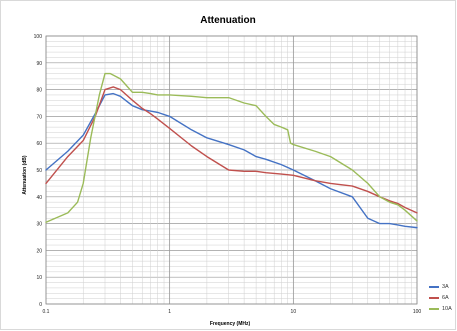 This screenshot has width=457, height=331. Describe the element at coordinates (46, 312) in the screenshot. I see `x-tick-label: 0.1` at that location.